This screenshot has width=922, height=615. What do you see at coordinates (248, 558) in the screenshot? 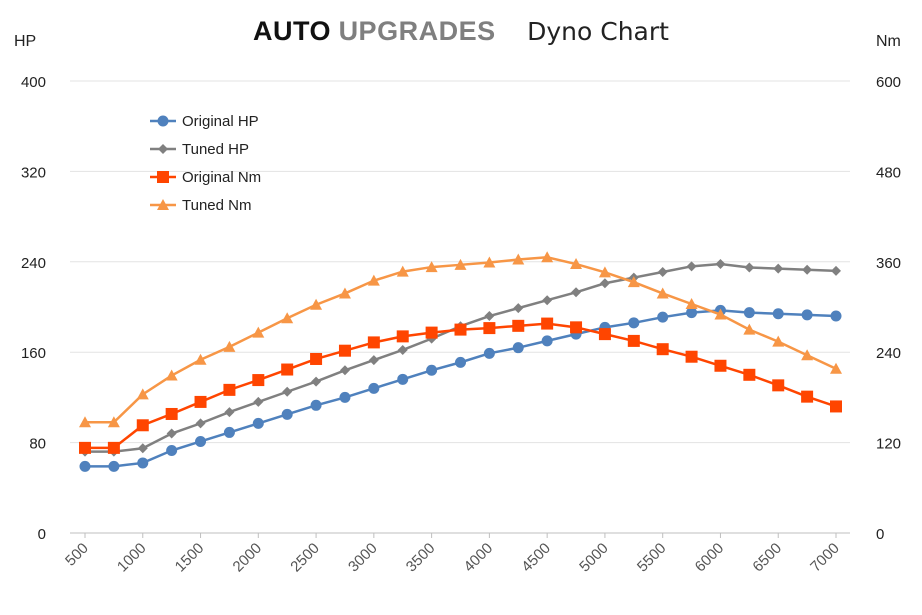
I see `x-tick-label: 2000` at bounding box center [248, 558].